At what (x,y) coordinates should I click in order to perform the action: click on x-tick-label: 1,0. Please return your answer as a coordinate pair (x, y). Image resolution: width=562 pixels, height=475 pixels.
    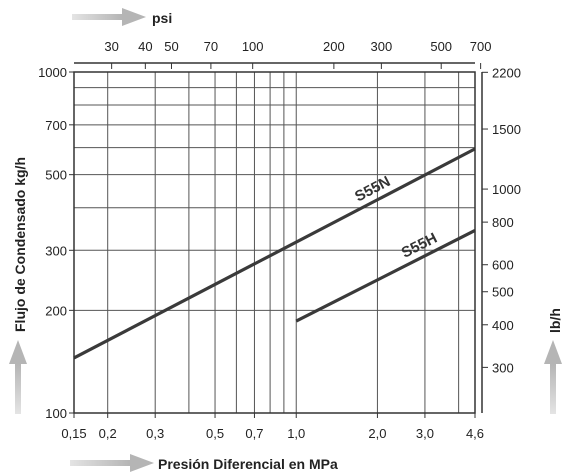
    Looking at the image, I should click on (296, 433).